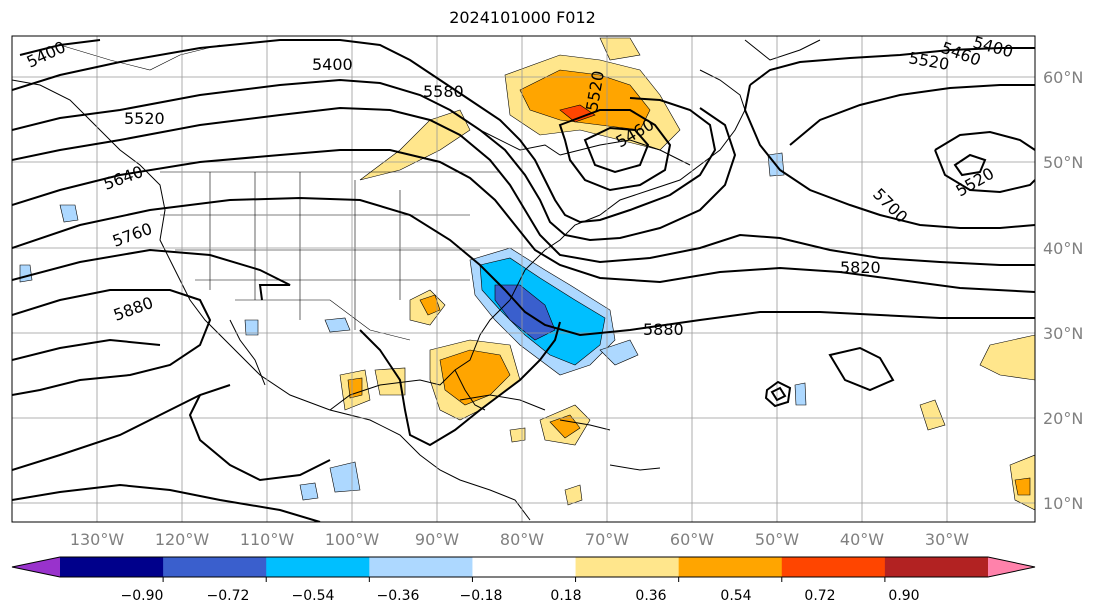  What do you see at coordinates (1063, 503) in the screenshot?
I see `lat-label: 10°N` at bounding box center [1063, 503].